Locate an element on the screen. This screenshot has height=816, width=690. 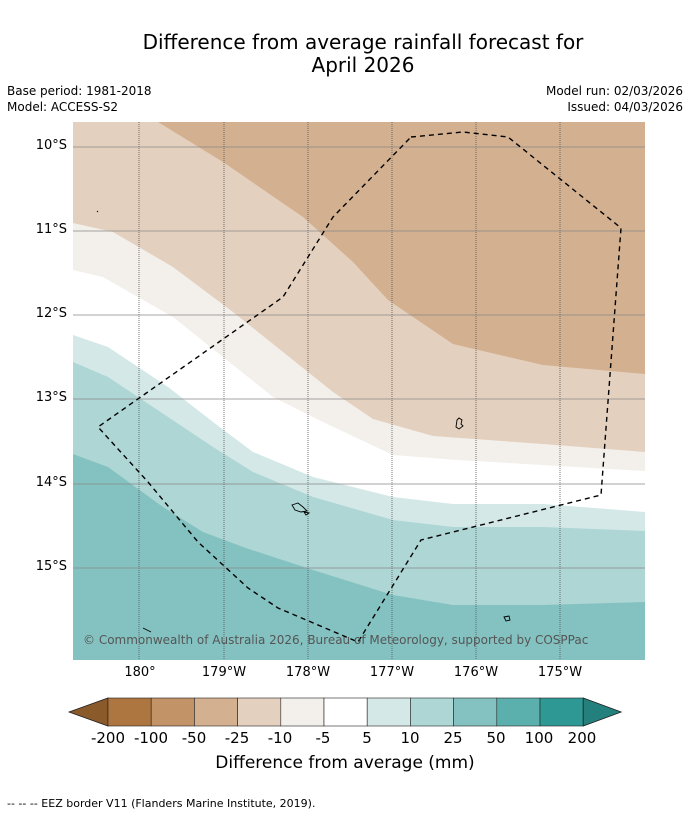
cbar-tick: -100 is located at coordinates (151, 738).